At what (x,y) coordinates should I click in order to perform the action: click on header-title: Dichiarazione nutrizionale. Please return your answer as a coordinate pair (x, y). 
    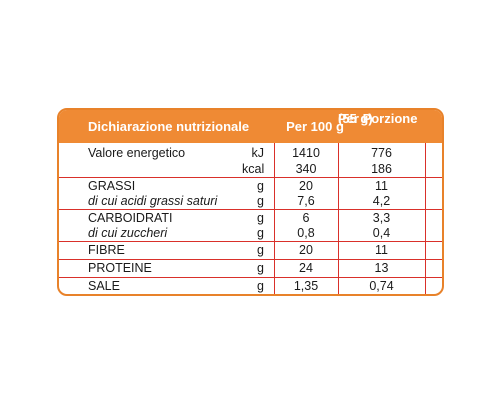
    Looking at the image, I should click on (169, 126).